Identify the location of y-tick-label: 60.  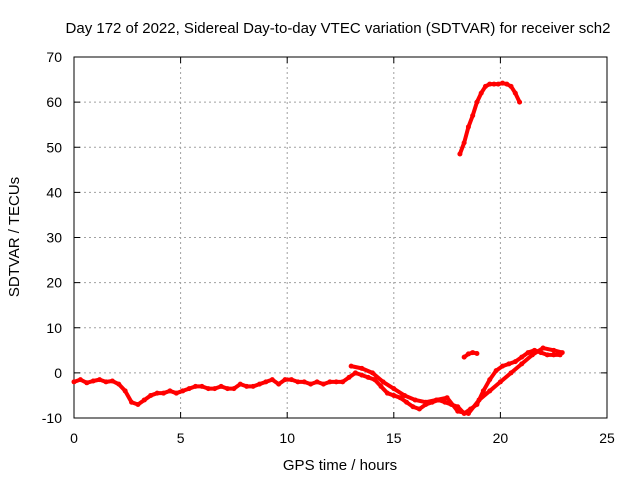
(54, 102).